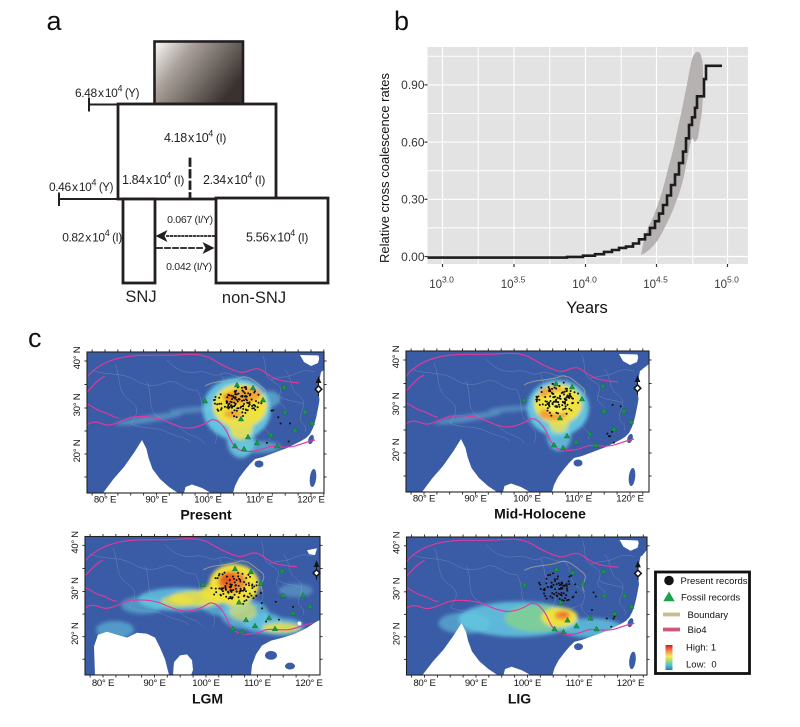  Describe the element at coordinates (384, 167) in the screenshot. I see `svg-text:Relative cross coalescence rat: Relative cross coalescence rates` at that location.